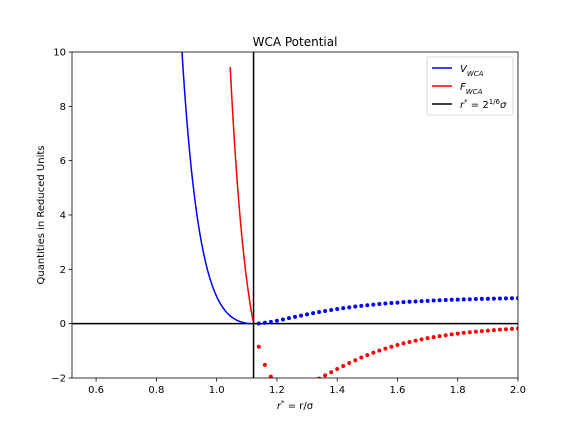 Image resolution: width=576 pixels, height=432 pixels. I want to click on x-tick-label: 1.2, so click(277, 390).